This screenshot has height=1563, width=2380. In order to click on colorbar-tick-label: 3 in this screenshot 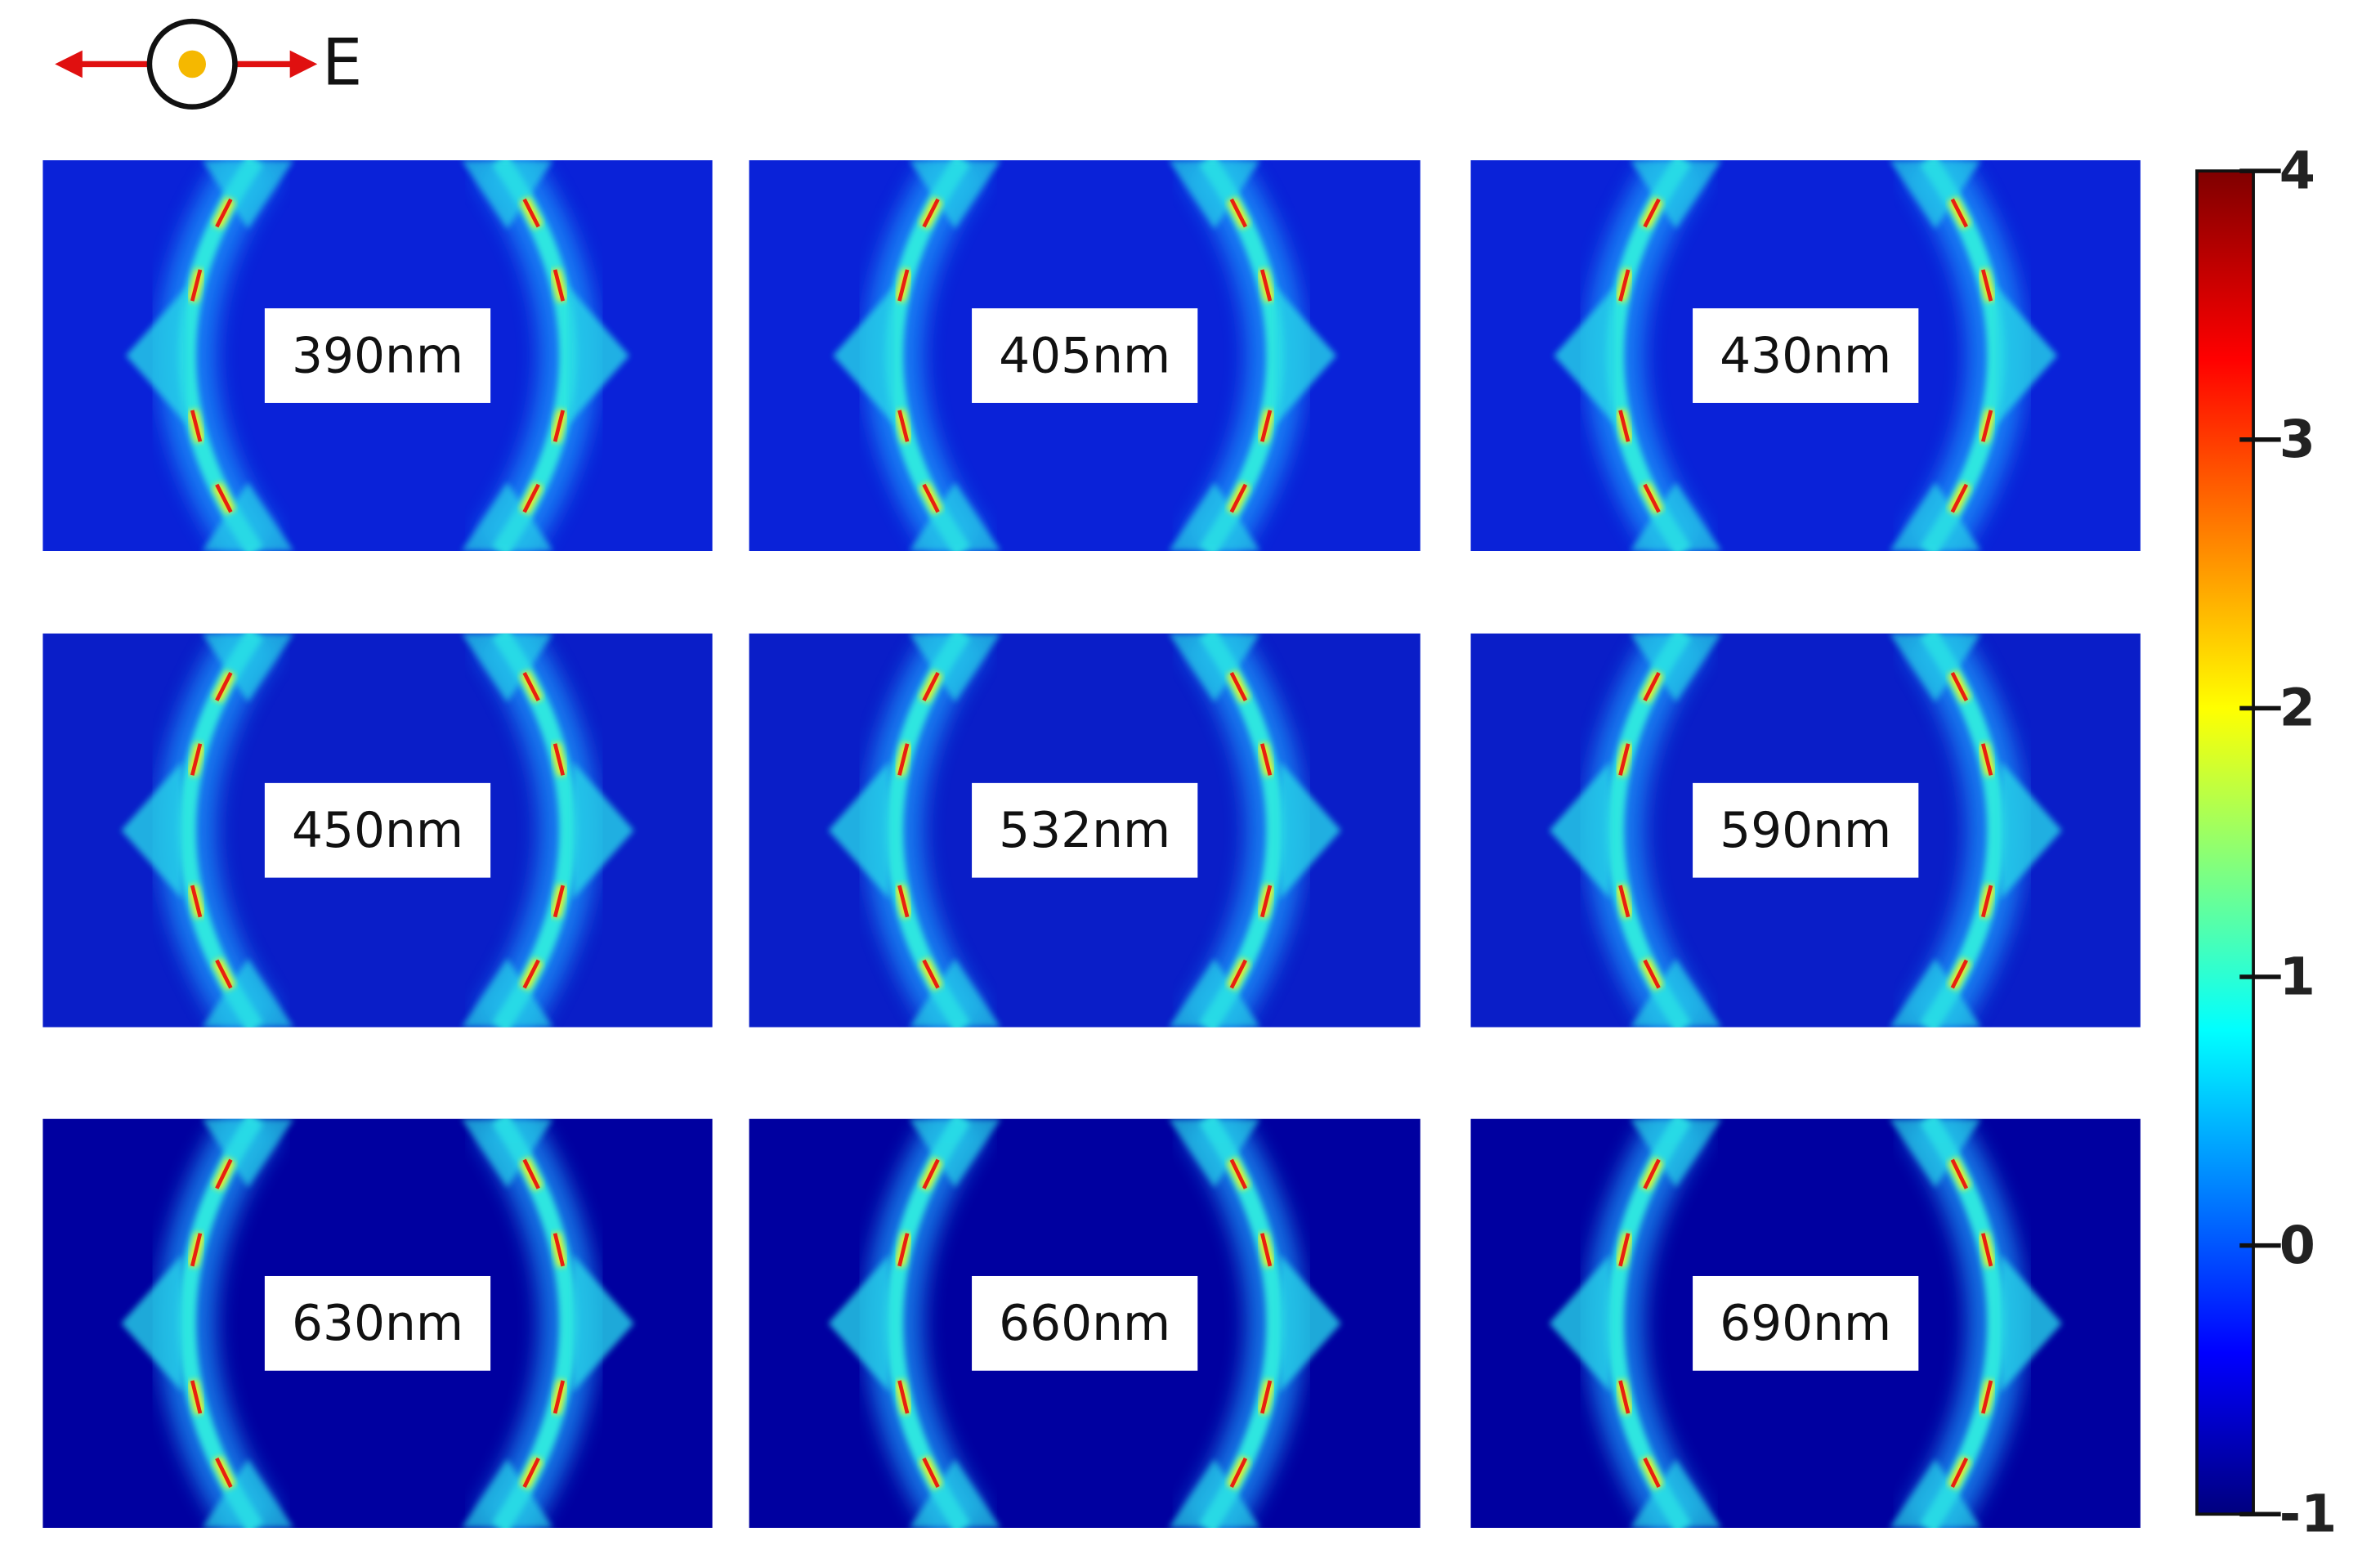, I will do `click(2297, 439)`.